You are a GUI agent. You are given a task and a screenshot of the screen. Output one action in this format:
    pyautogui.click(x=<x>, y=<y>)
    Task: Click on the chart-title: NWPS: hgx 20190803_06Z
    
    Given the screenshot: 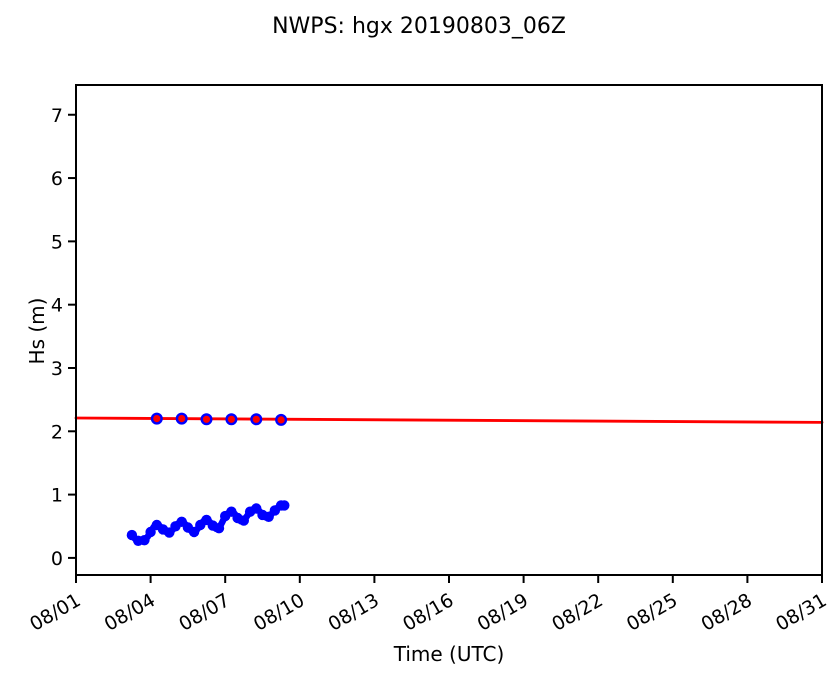 What is the action you would take?
    pyautogui.click(x=419, y=26)
    